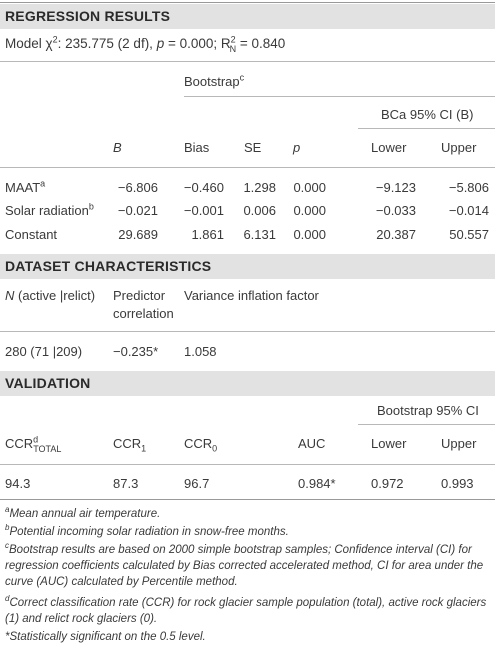 The image size is (495, 648). What do you see at coordinates (139, 295) in the screenshot?
I see `col-header-predictor: Predictor` at bounding box center [139, 295].